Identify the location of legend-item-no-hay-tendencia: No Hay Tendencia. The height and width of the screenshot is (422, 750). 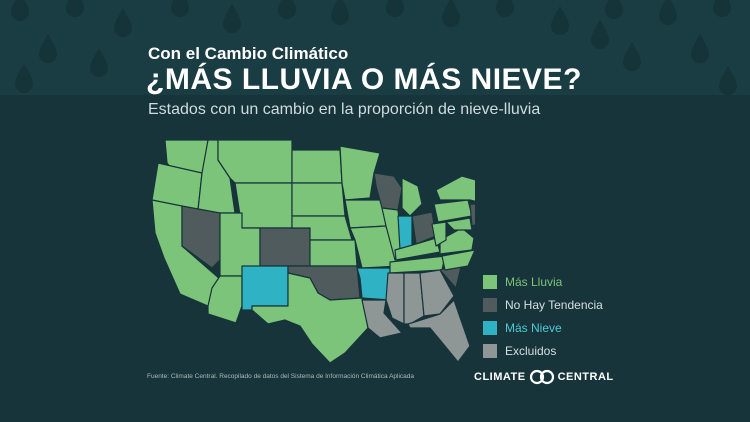
(543, 304).